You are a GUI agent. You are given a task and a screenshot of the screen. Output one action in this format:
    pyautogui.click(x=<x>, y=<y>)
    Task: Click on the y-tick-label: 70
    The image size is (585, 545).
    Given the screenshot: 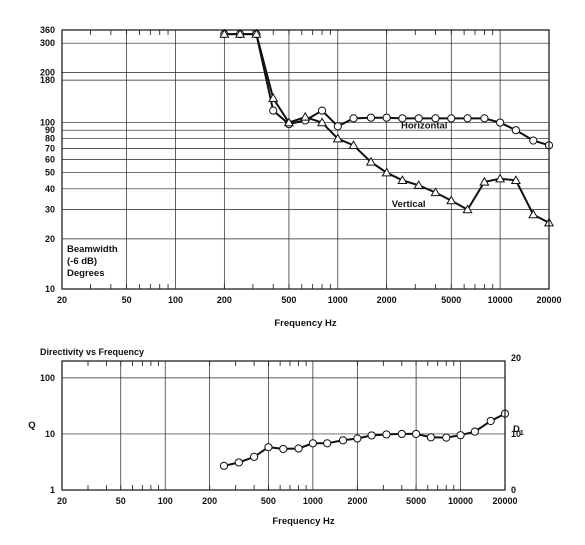 What is the action you would take?
    pyautogui.click(x=50, y=148)
    